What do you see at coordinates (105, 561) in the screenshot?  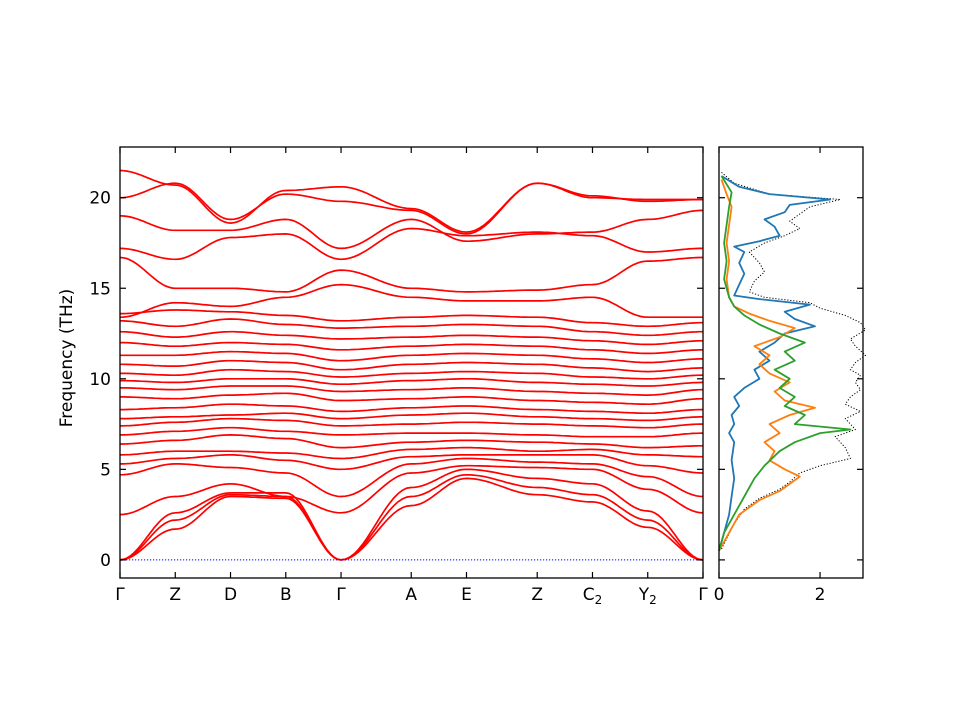 I see `y-tick-label: 0` at bounding box center [105, 561].